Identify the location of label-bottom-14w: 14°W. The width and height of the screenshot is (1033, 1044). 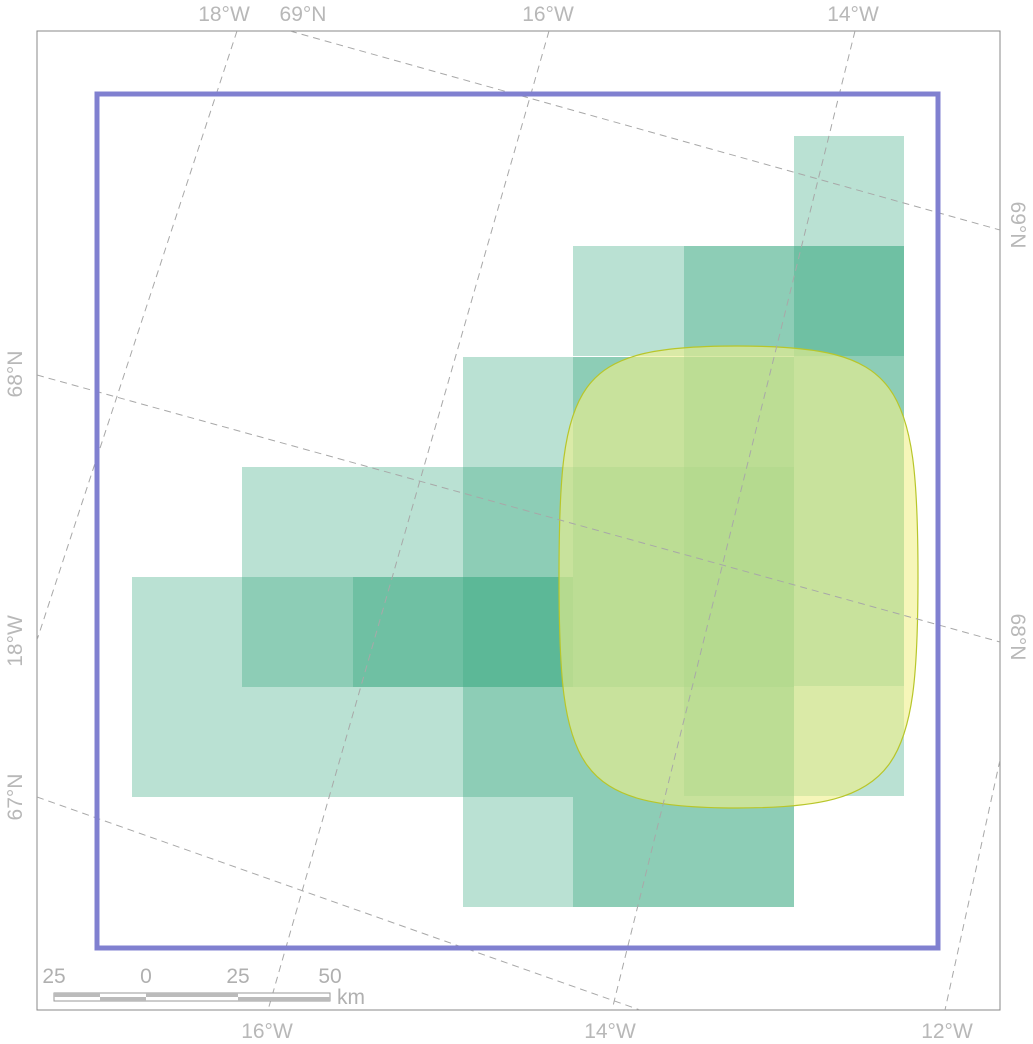
(610, 1031).